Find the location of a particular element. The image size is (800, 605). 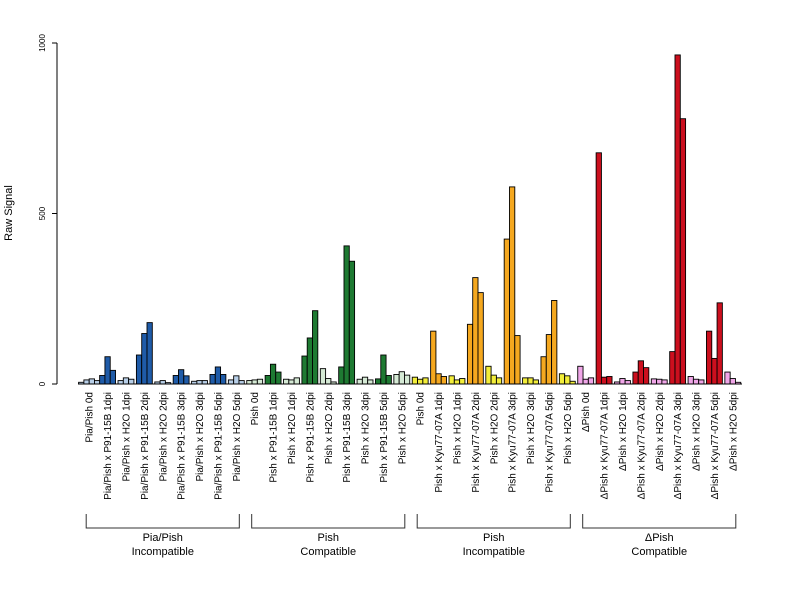

category-label: ΔPish 0d is located at coordinates (586, 412).